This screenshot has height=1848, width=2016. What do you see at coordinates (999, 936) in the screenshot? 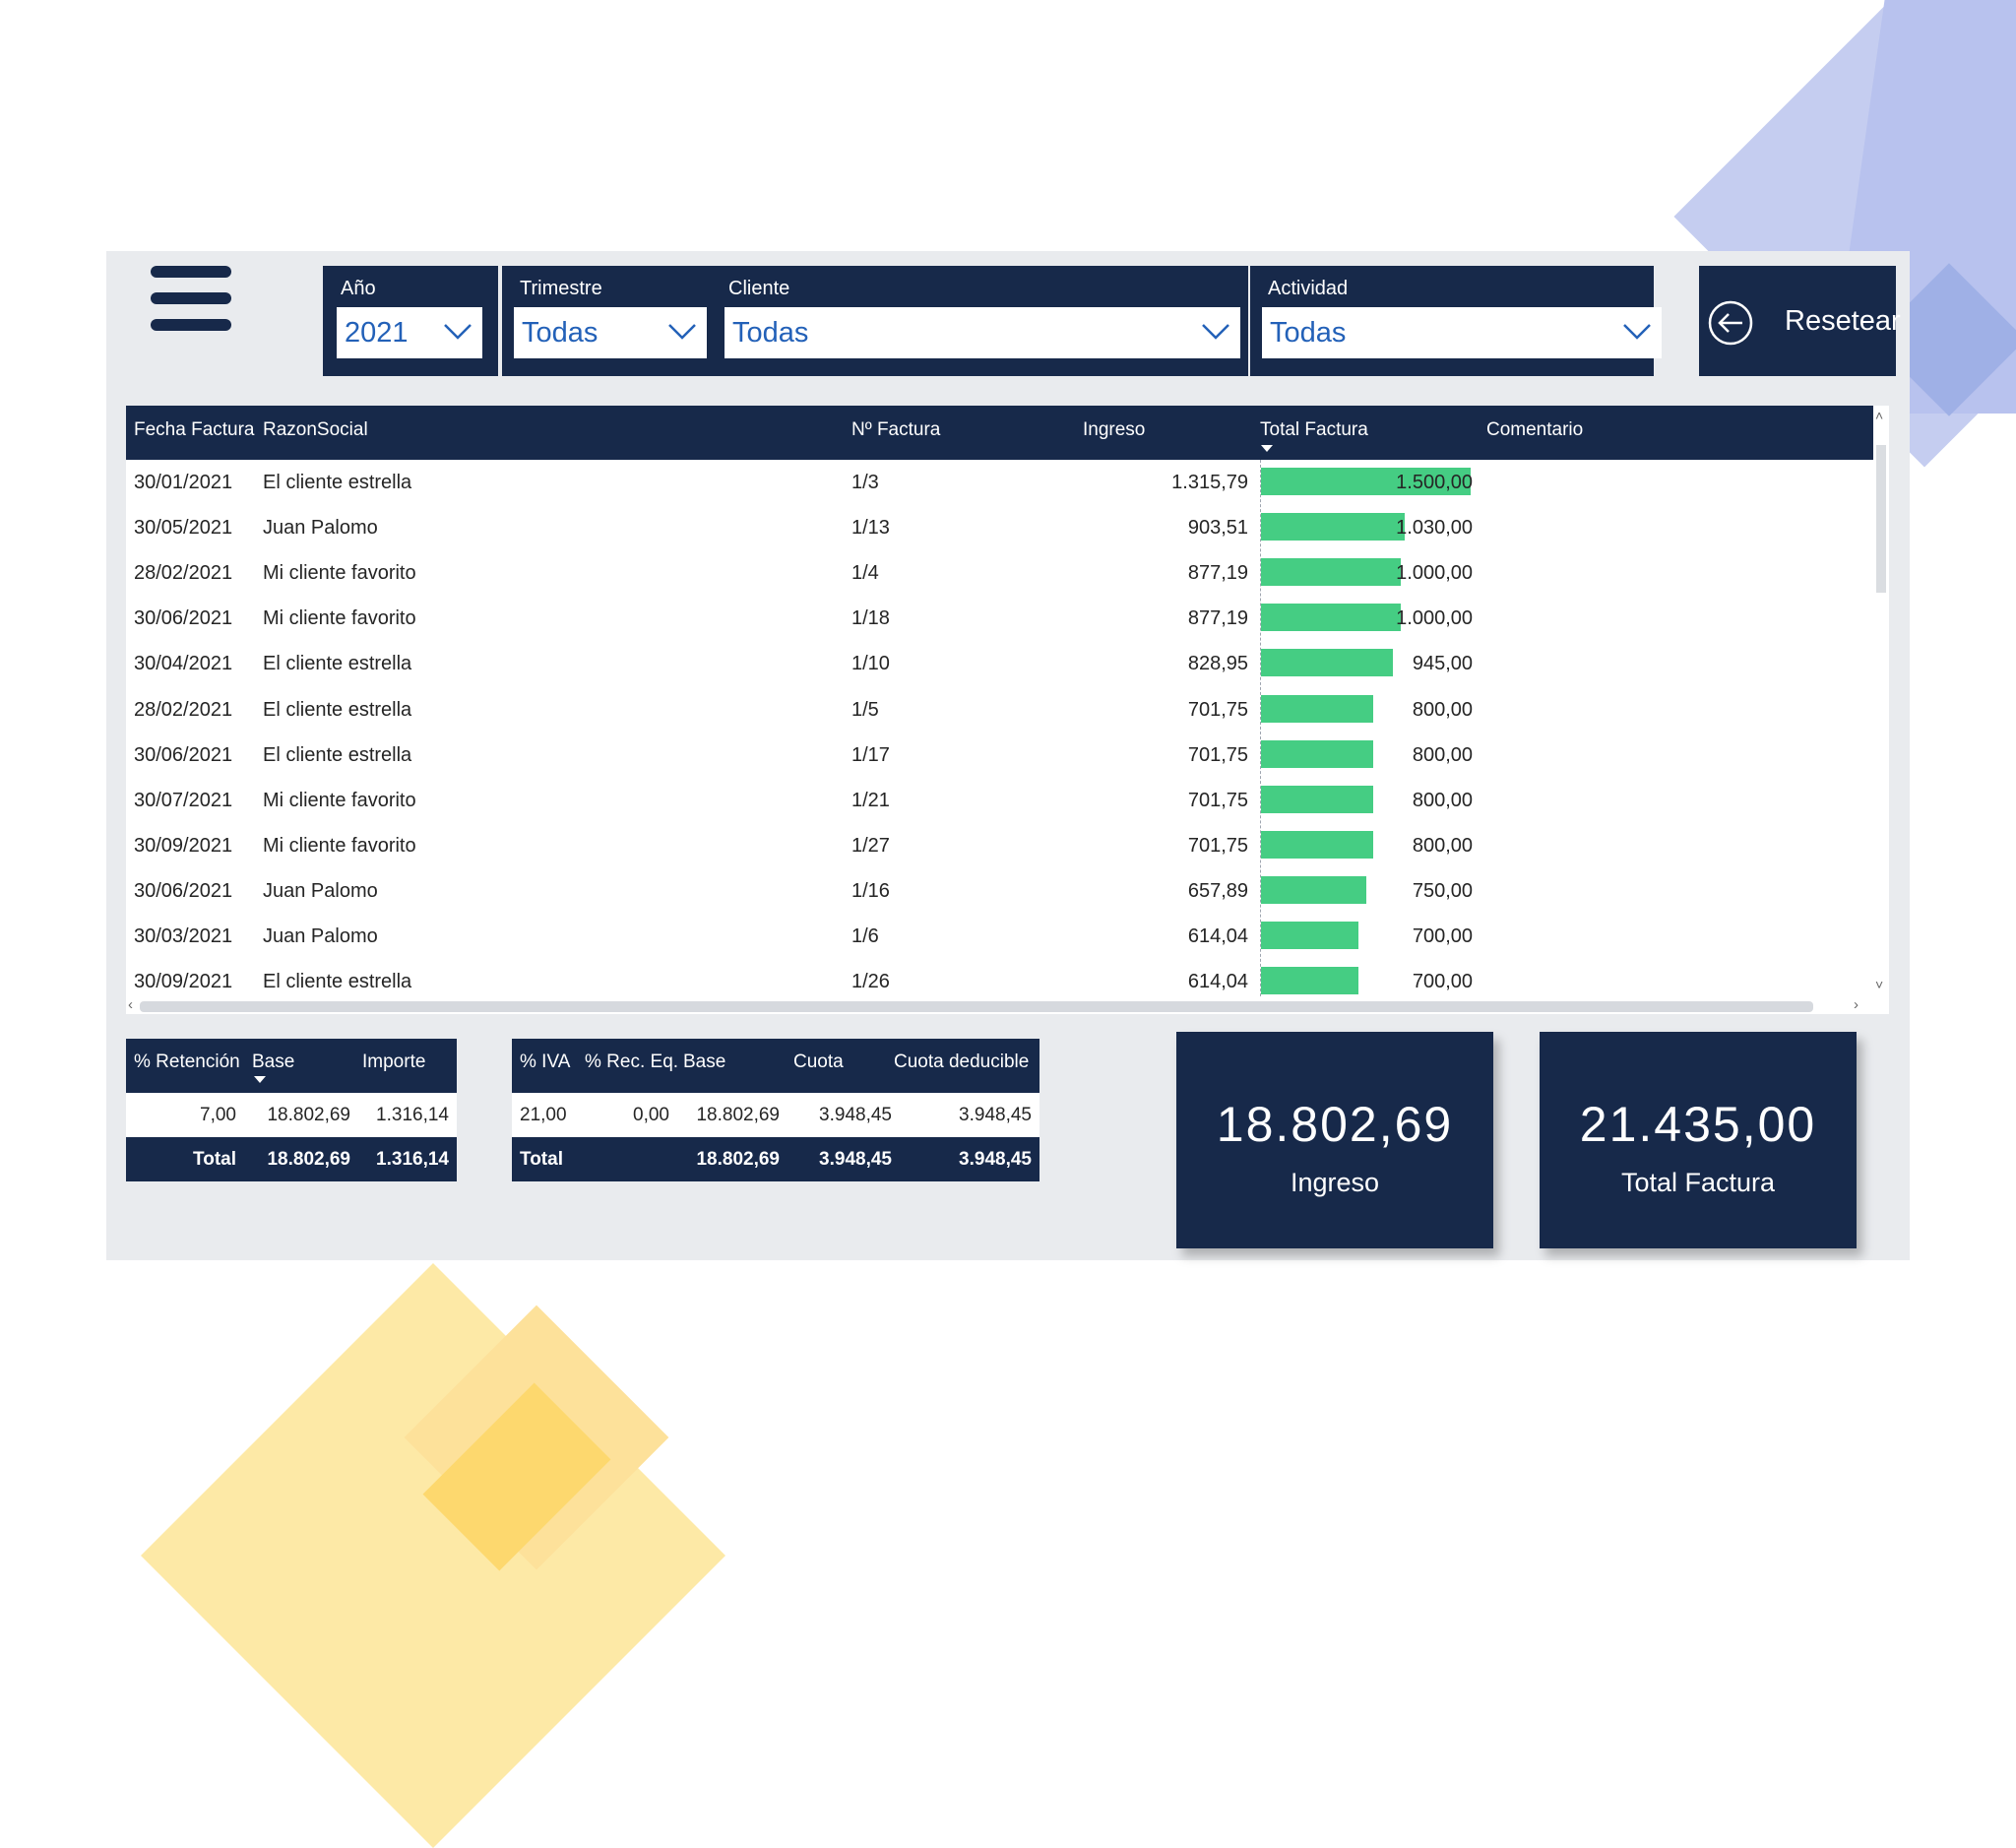
I see `table-row: 30/03/2021 Juan Palomo 1/6 614,04 700,00` at bounding box center [999, 936].